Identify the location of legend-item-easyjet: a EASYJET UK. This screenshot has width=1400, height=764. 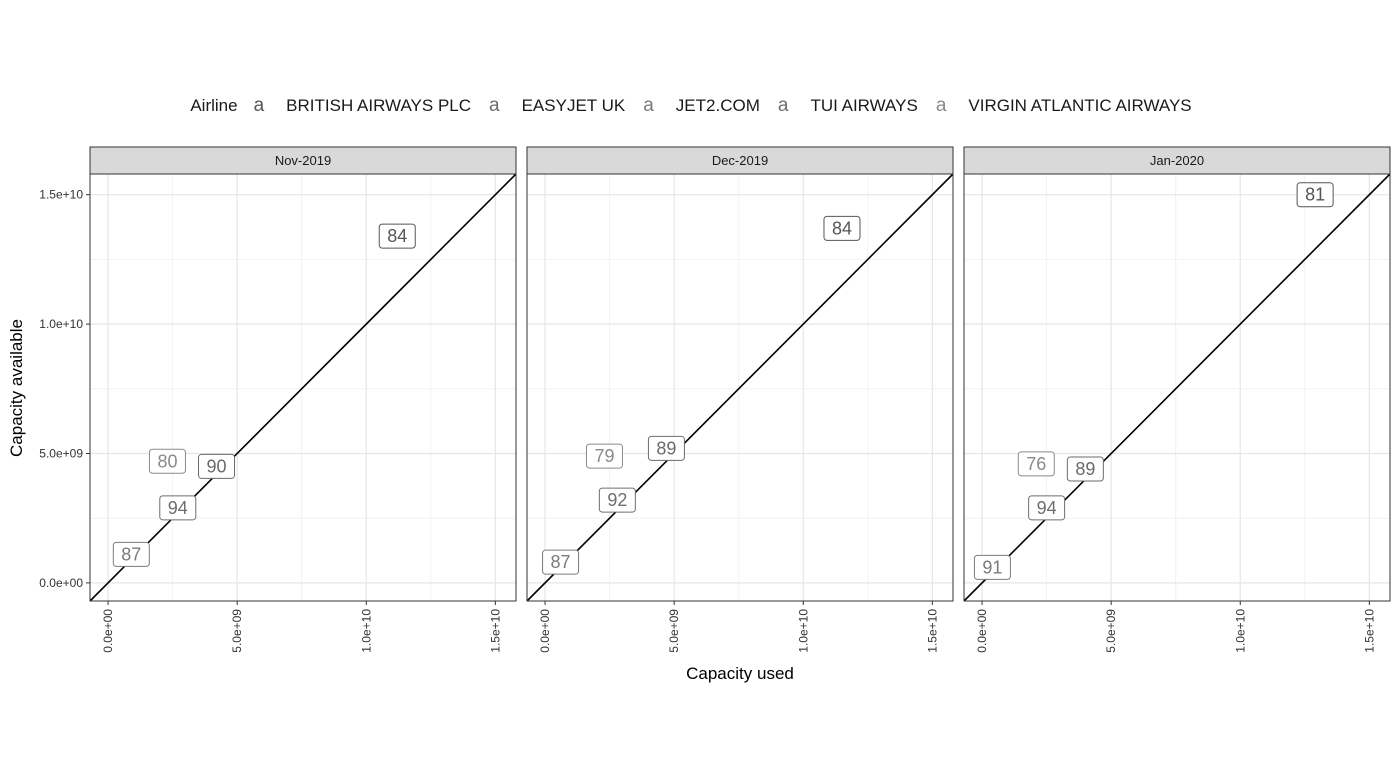
(557, 106).